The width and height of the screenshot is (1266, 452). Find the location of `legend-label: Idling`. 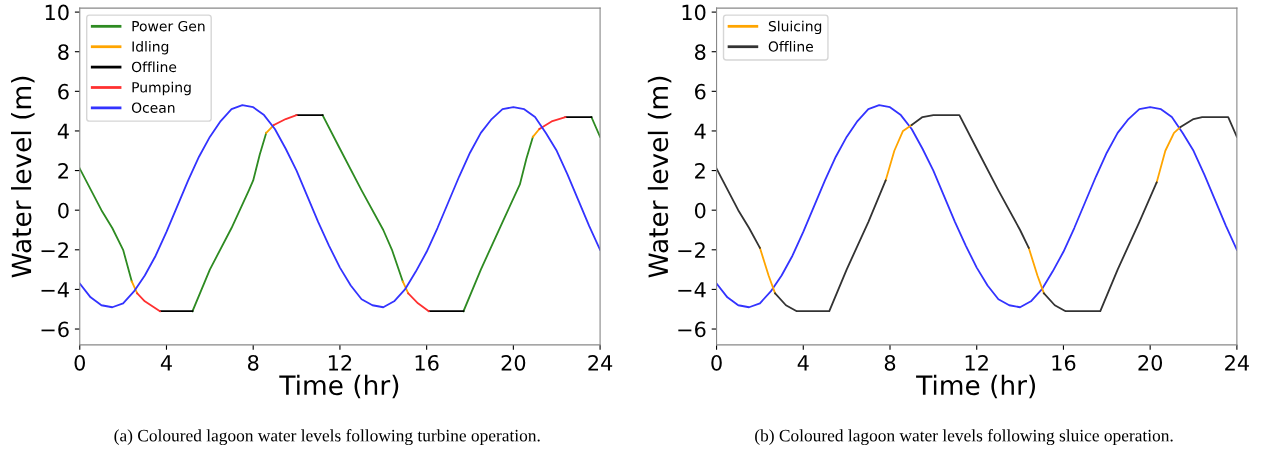

legend-label: Idling is located at coordinates (150, 48).